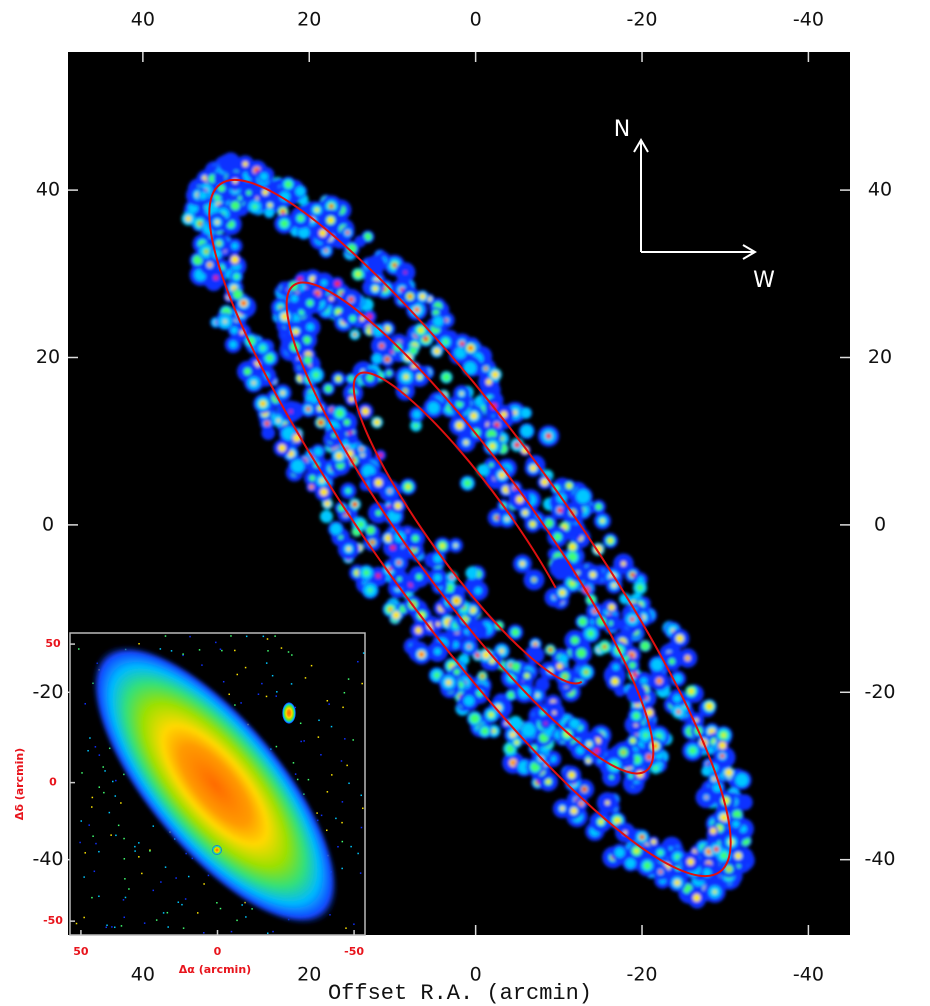 The image size is (930, 1006). I want to click on inset-panel: 500-50-50050Δα (arcmin)Δδ (arcmin), so click(196, 791).